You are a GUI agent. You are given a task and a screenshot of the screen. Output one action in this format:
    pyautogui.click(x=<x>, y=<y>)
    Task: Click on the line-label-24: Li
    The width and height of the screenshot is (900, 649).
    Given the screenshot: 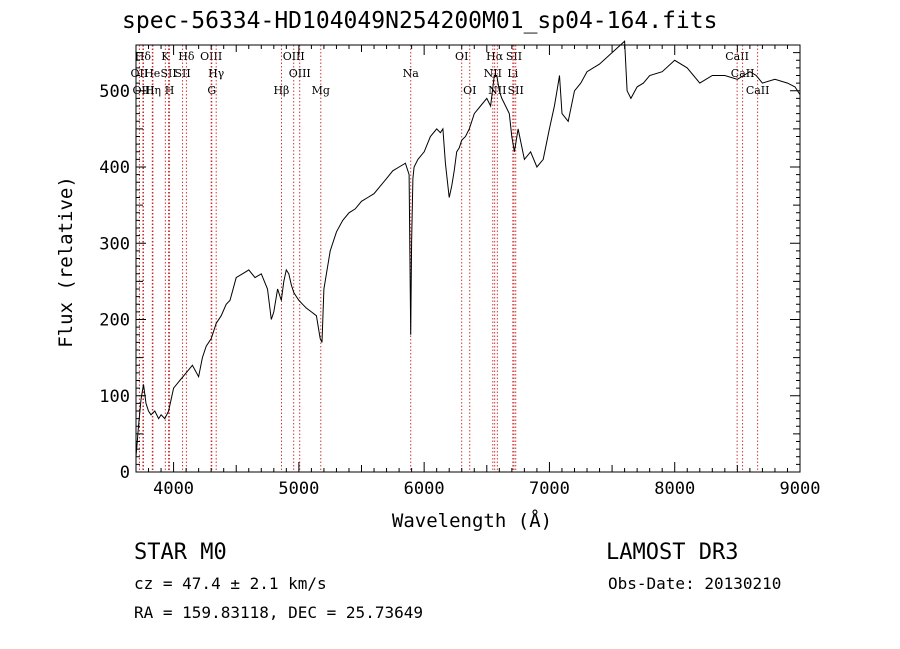 What is the action you would take?
    pyautogui.click(x=512, y=73)
    